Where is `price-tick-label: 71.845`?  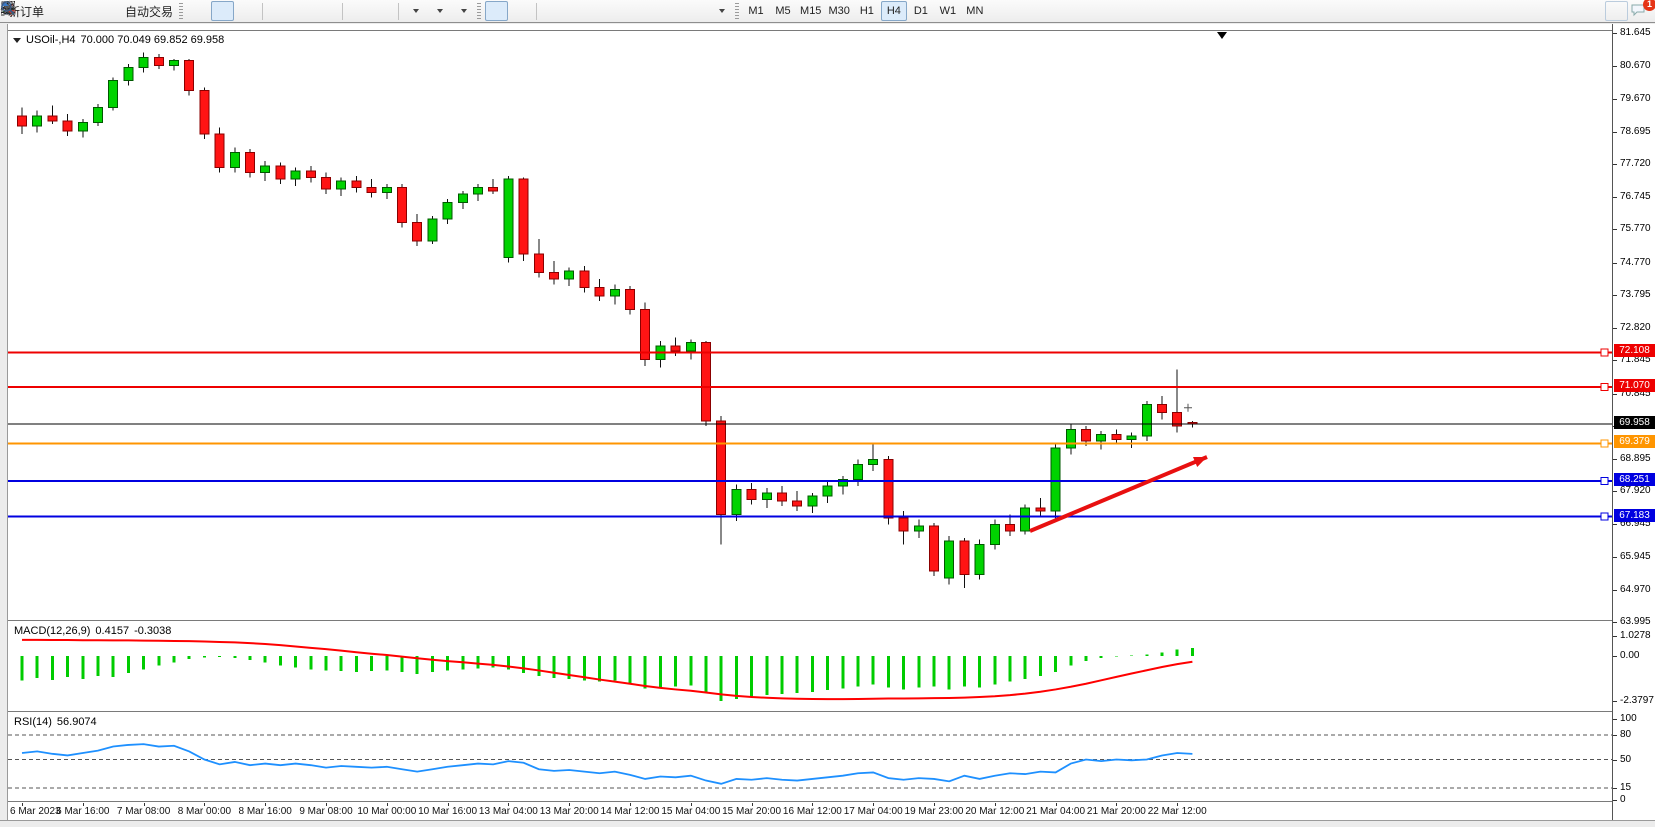
price-tick-label: 71.845 is located at coordinates (1635, 360).